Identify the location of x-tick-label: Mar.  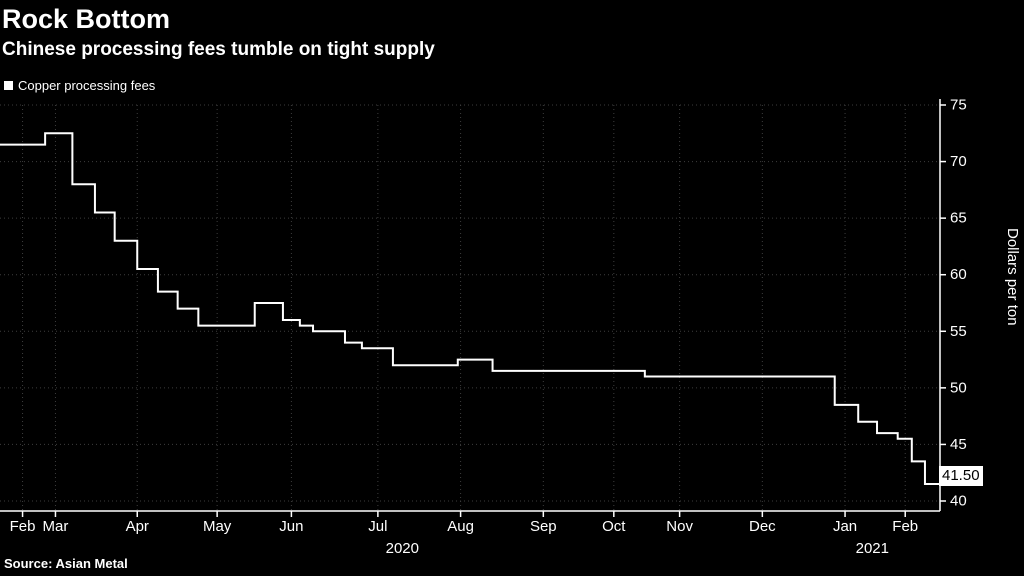
(56, 526).